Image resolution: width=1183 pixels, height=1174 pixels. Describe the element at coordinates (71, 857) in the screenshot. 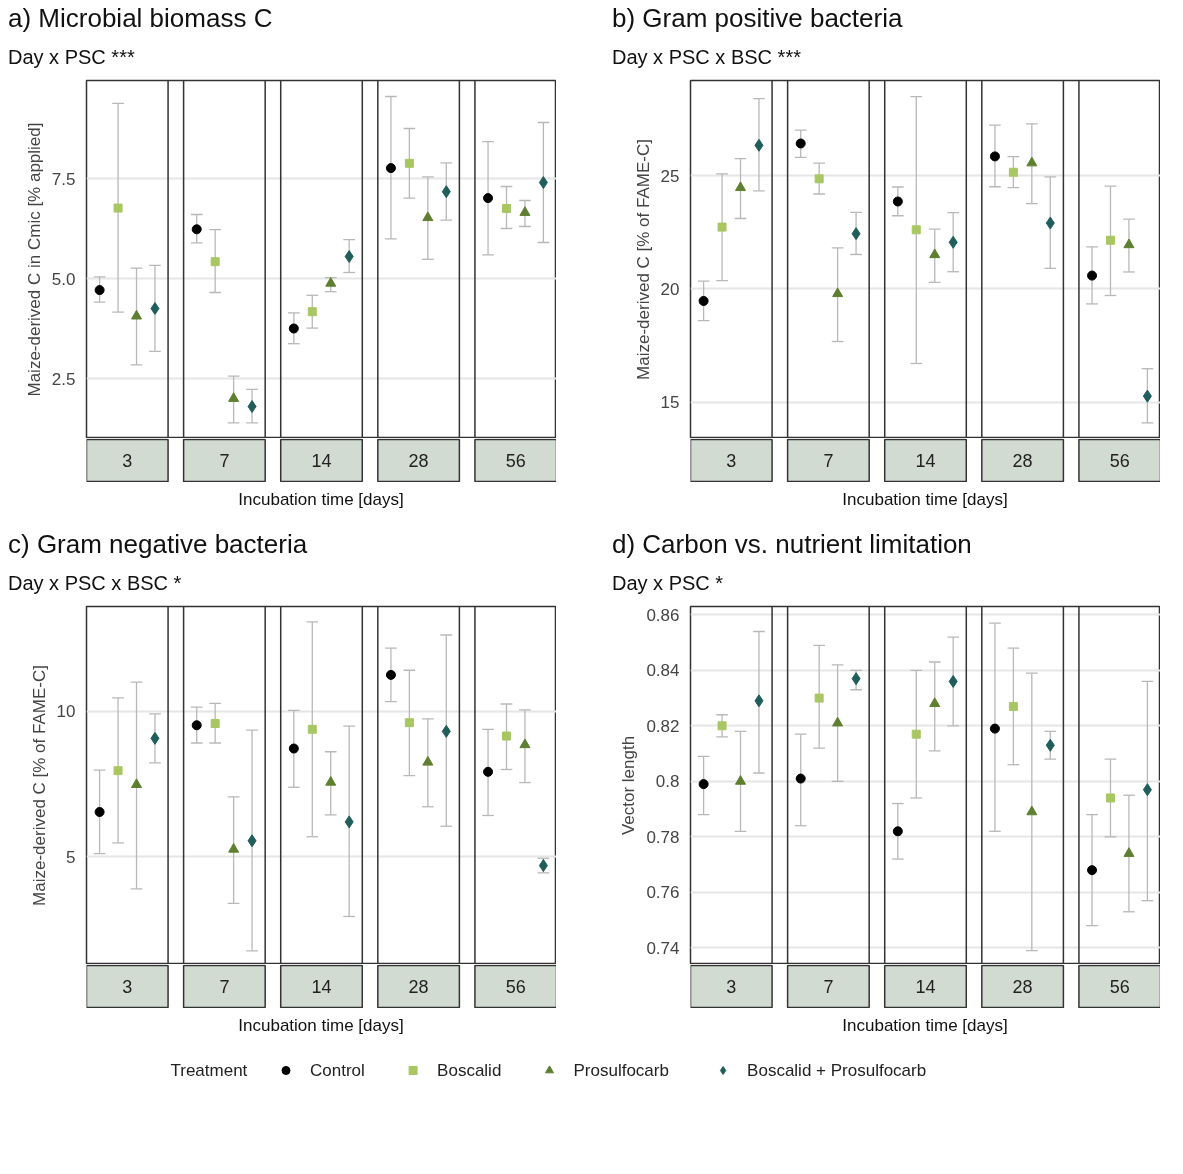

I see `y-tick-label: 5` at that location.